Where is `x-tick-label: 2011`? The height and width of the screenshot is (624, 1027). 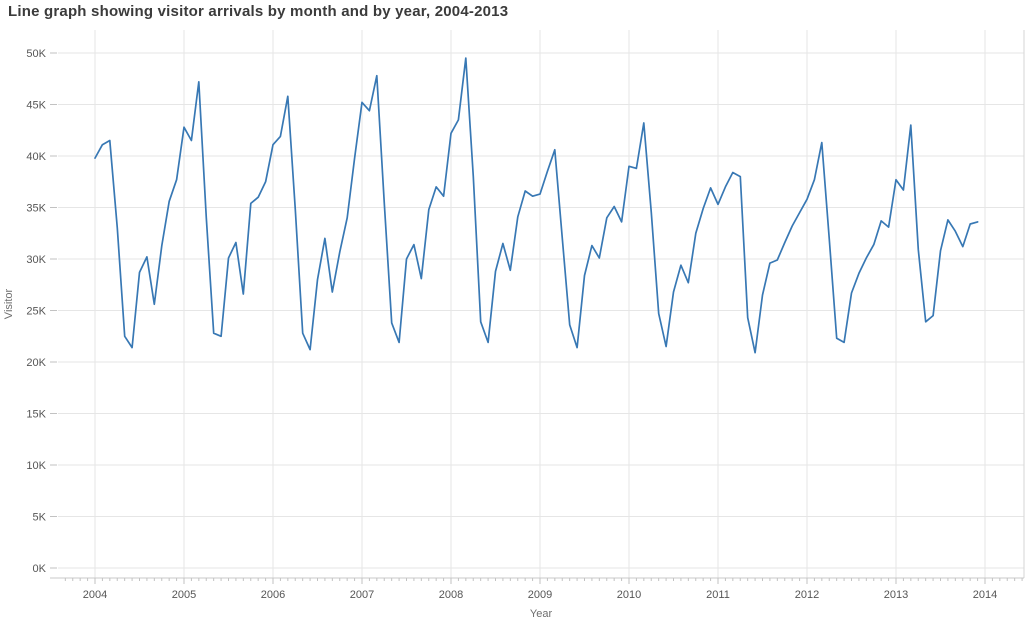
x-tick-label: 2011 is located at coordinates (718, 595).